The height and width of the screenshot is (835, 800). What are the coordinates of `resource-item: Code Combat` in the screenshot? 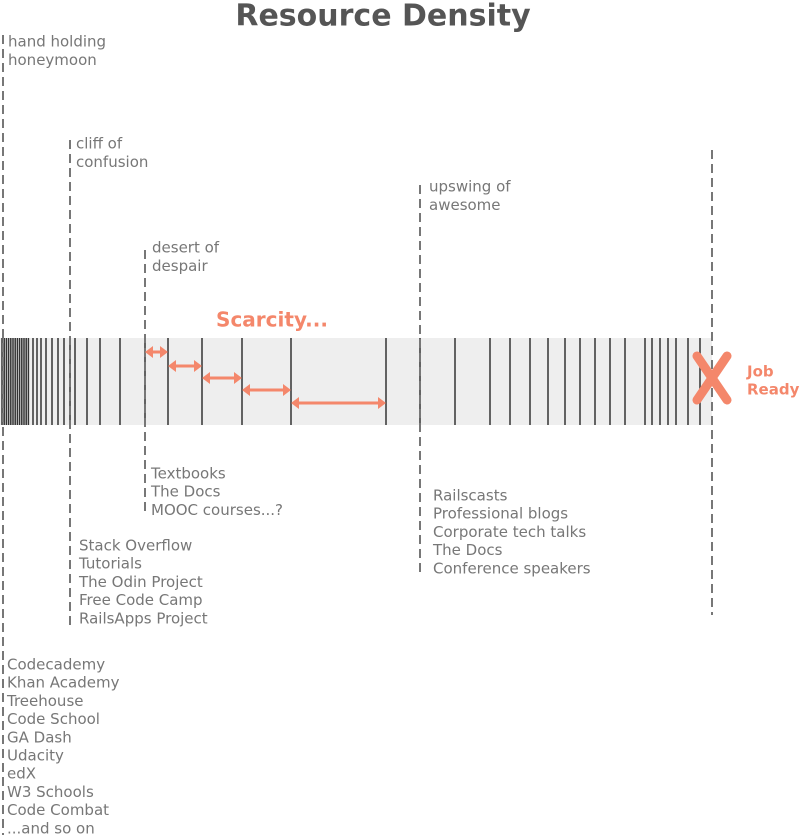 It's located at (58, 810).